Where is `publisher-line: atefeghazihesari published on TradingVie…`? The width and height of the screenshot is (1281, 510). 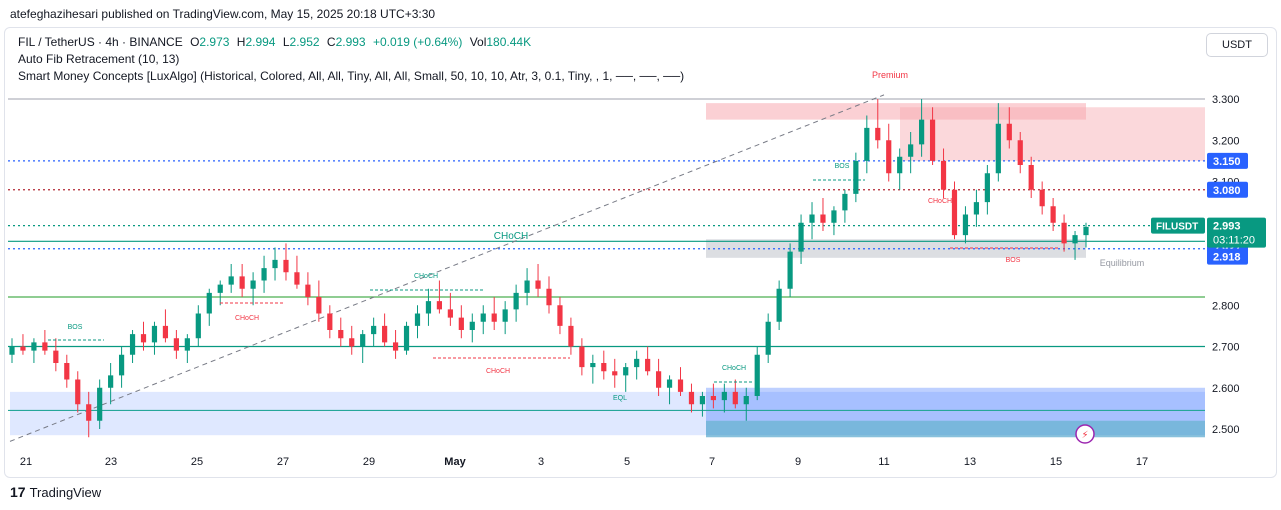
publisher-line: atefeghazihesari published on TradingVie… is located at coordinates (223, 14).